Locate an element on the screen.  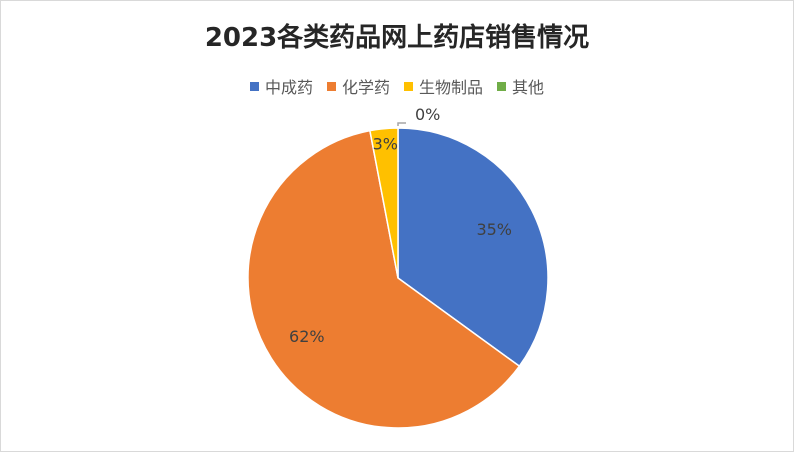
legend-label: 其他 is located at coordinates (528, 87).